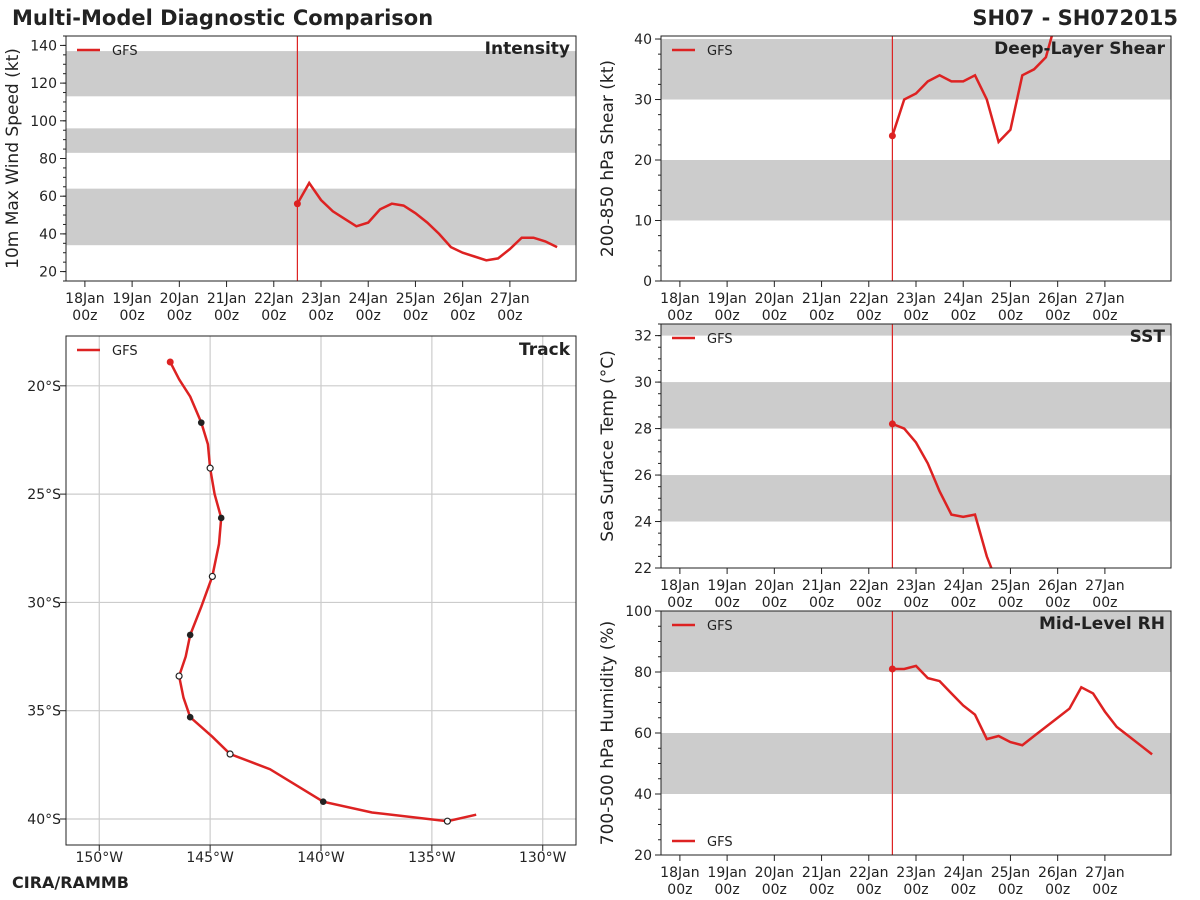  I want to click on storm-id: SH07 - SH072015, so click(1075, 18).